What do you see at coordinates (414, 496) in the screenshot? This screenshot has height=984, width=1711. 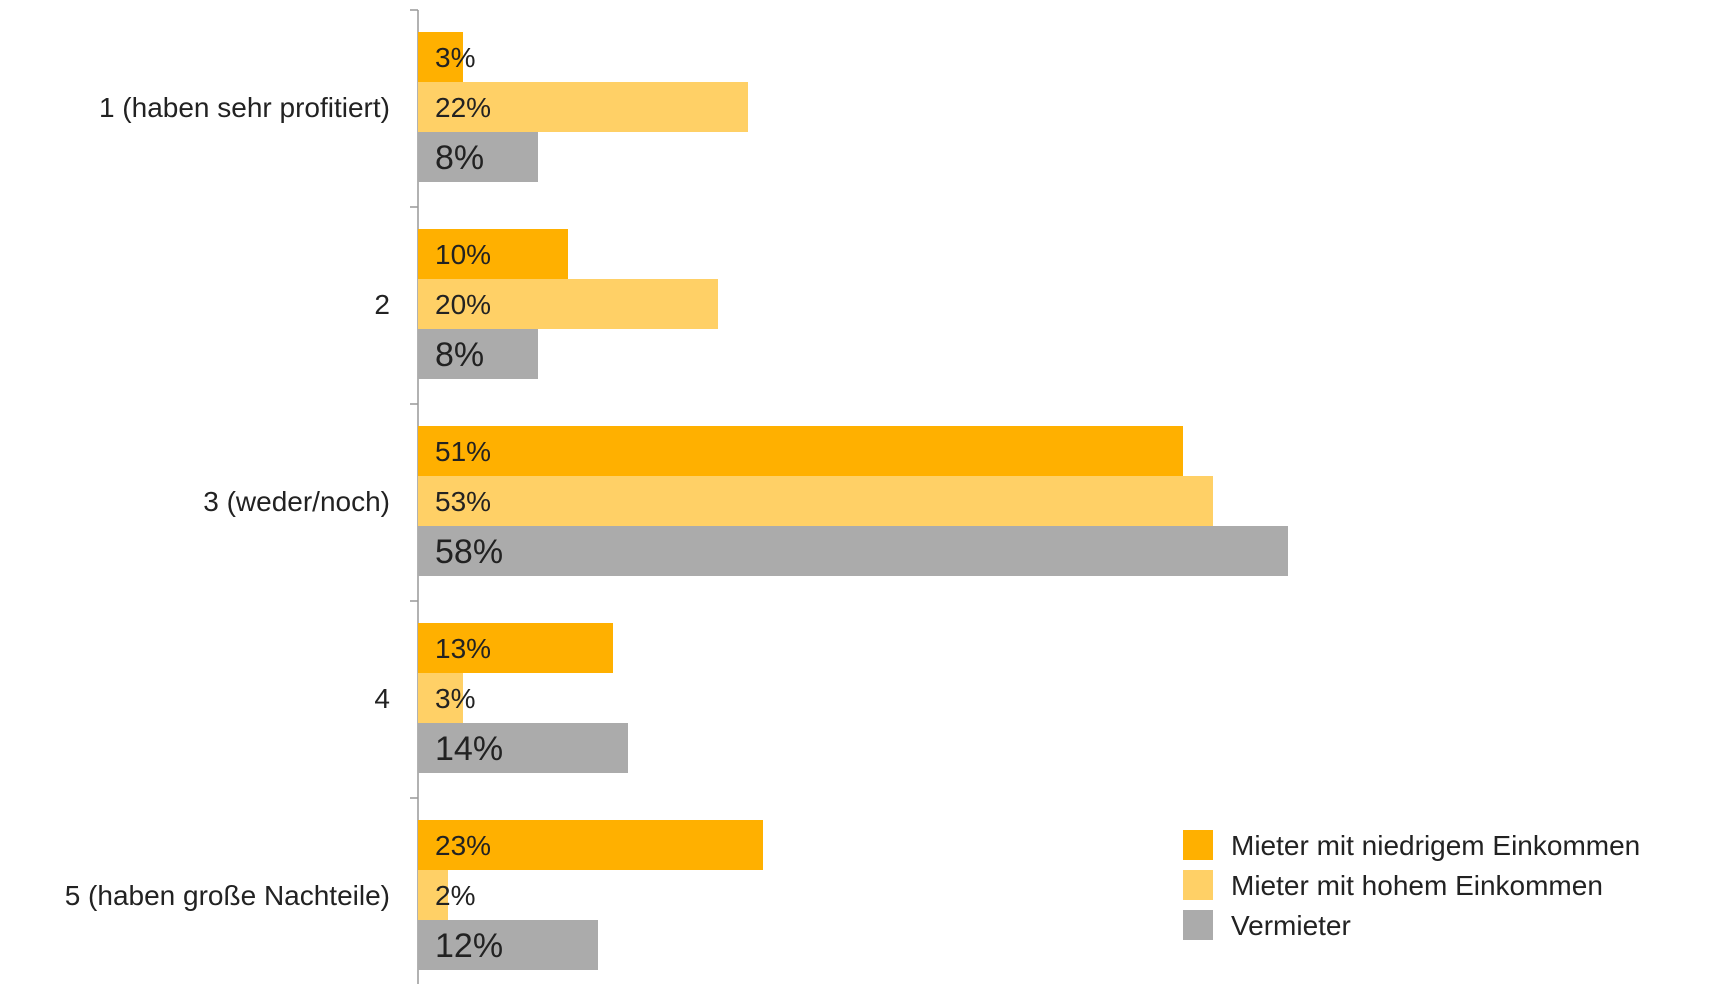 I see `axis-layer` at bounding box center [414, 496].